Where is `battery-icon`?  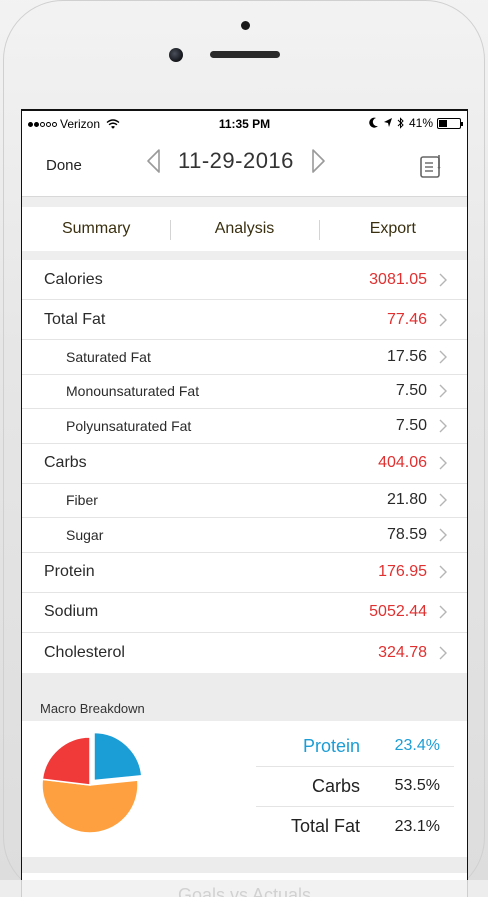 battery-icon is located at coordinates (450, 123).